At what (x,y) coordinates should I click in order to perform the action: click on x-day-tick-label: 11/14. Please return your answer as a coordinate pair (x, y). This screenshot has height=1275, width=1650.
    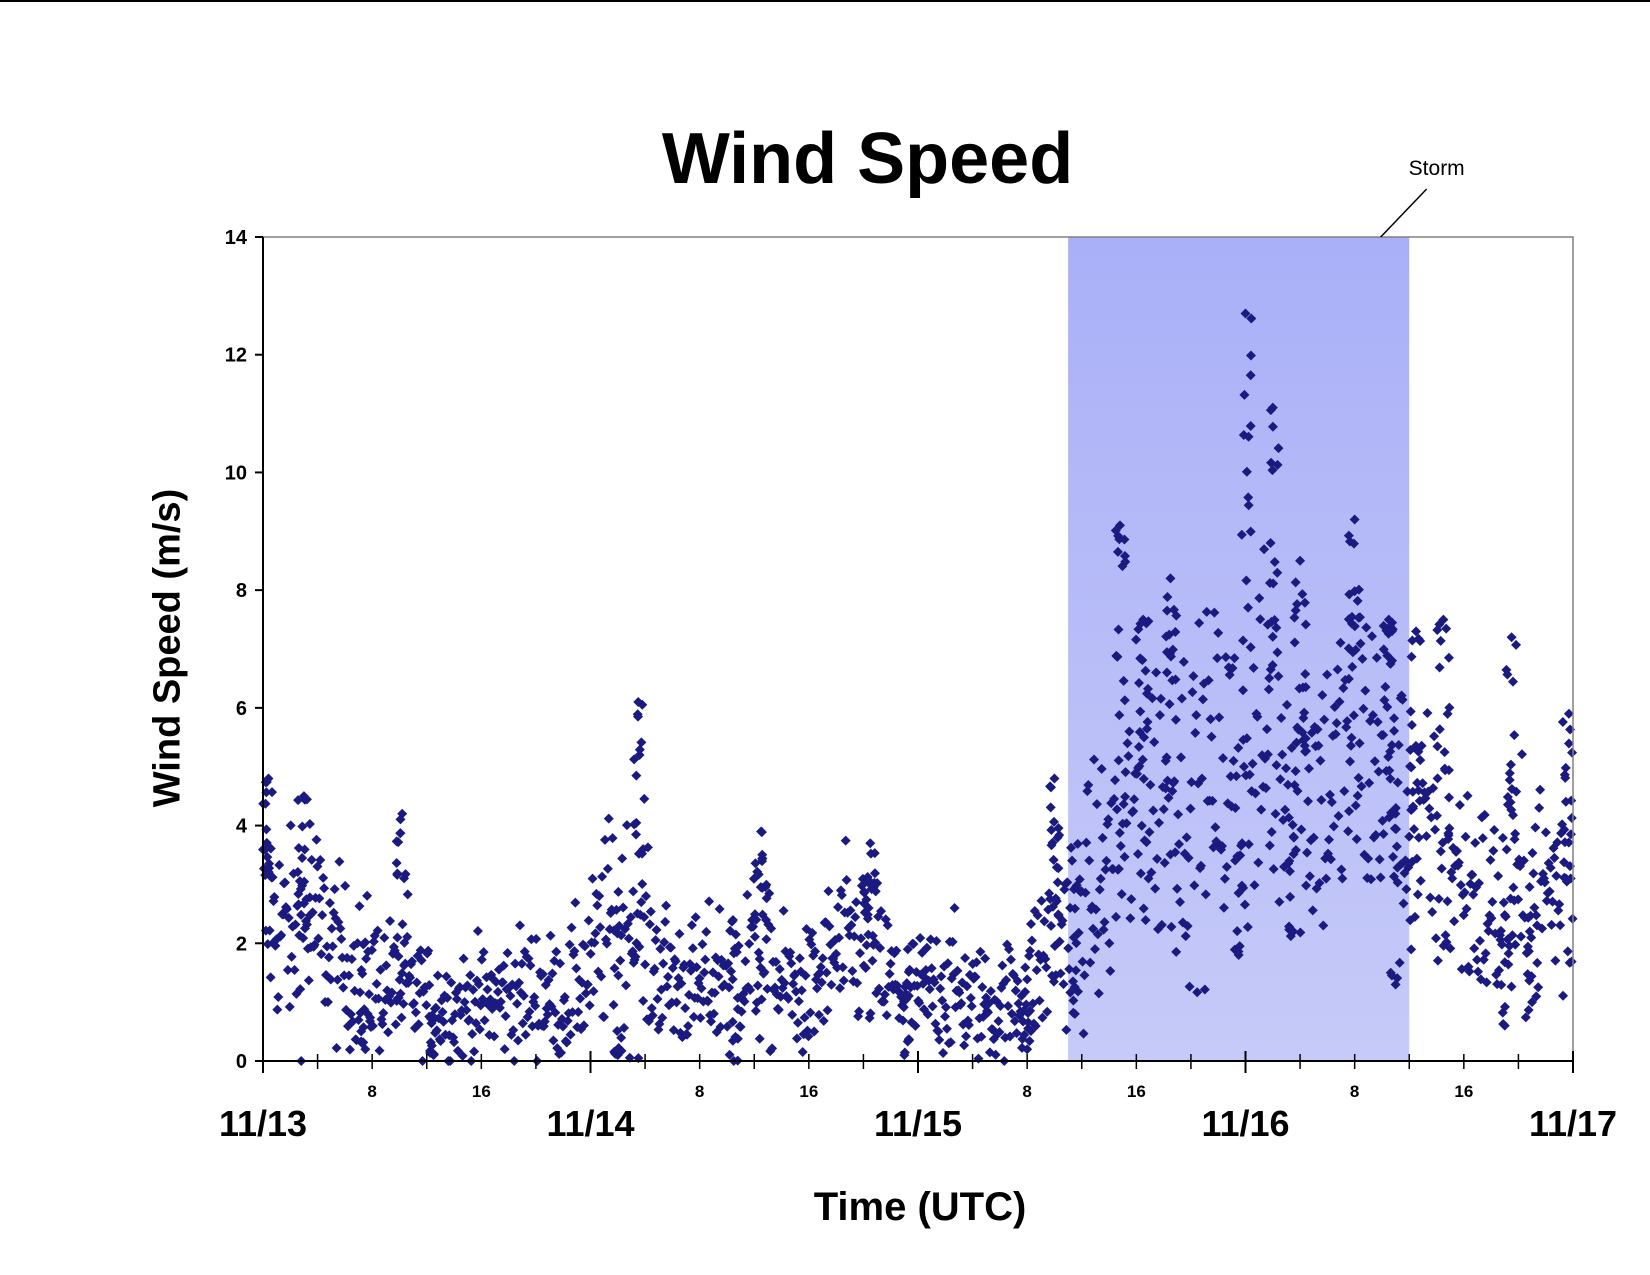
    Looking at the image, I should click on (590, 1123).